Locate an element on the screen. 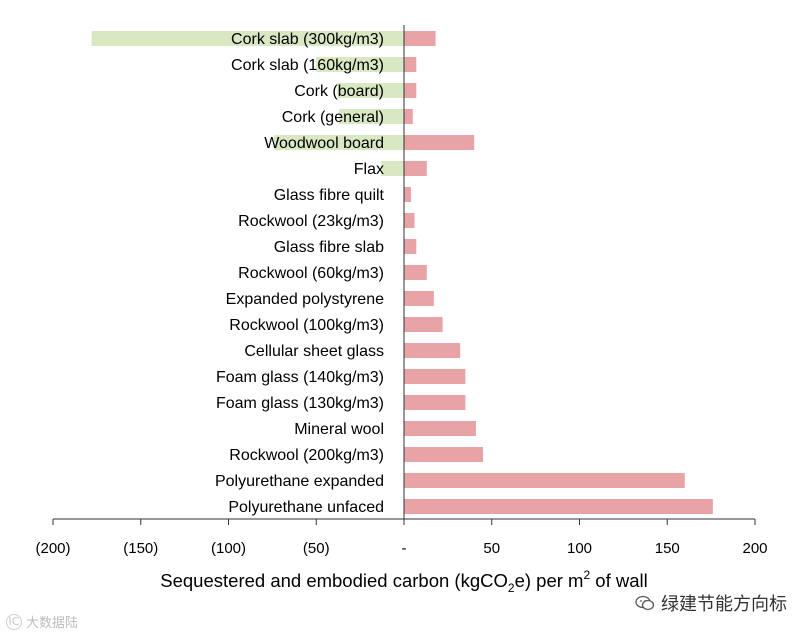  x-tick-label: 150 is located at coordinates (667, 548).